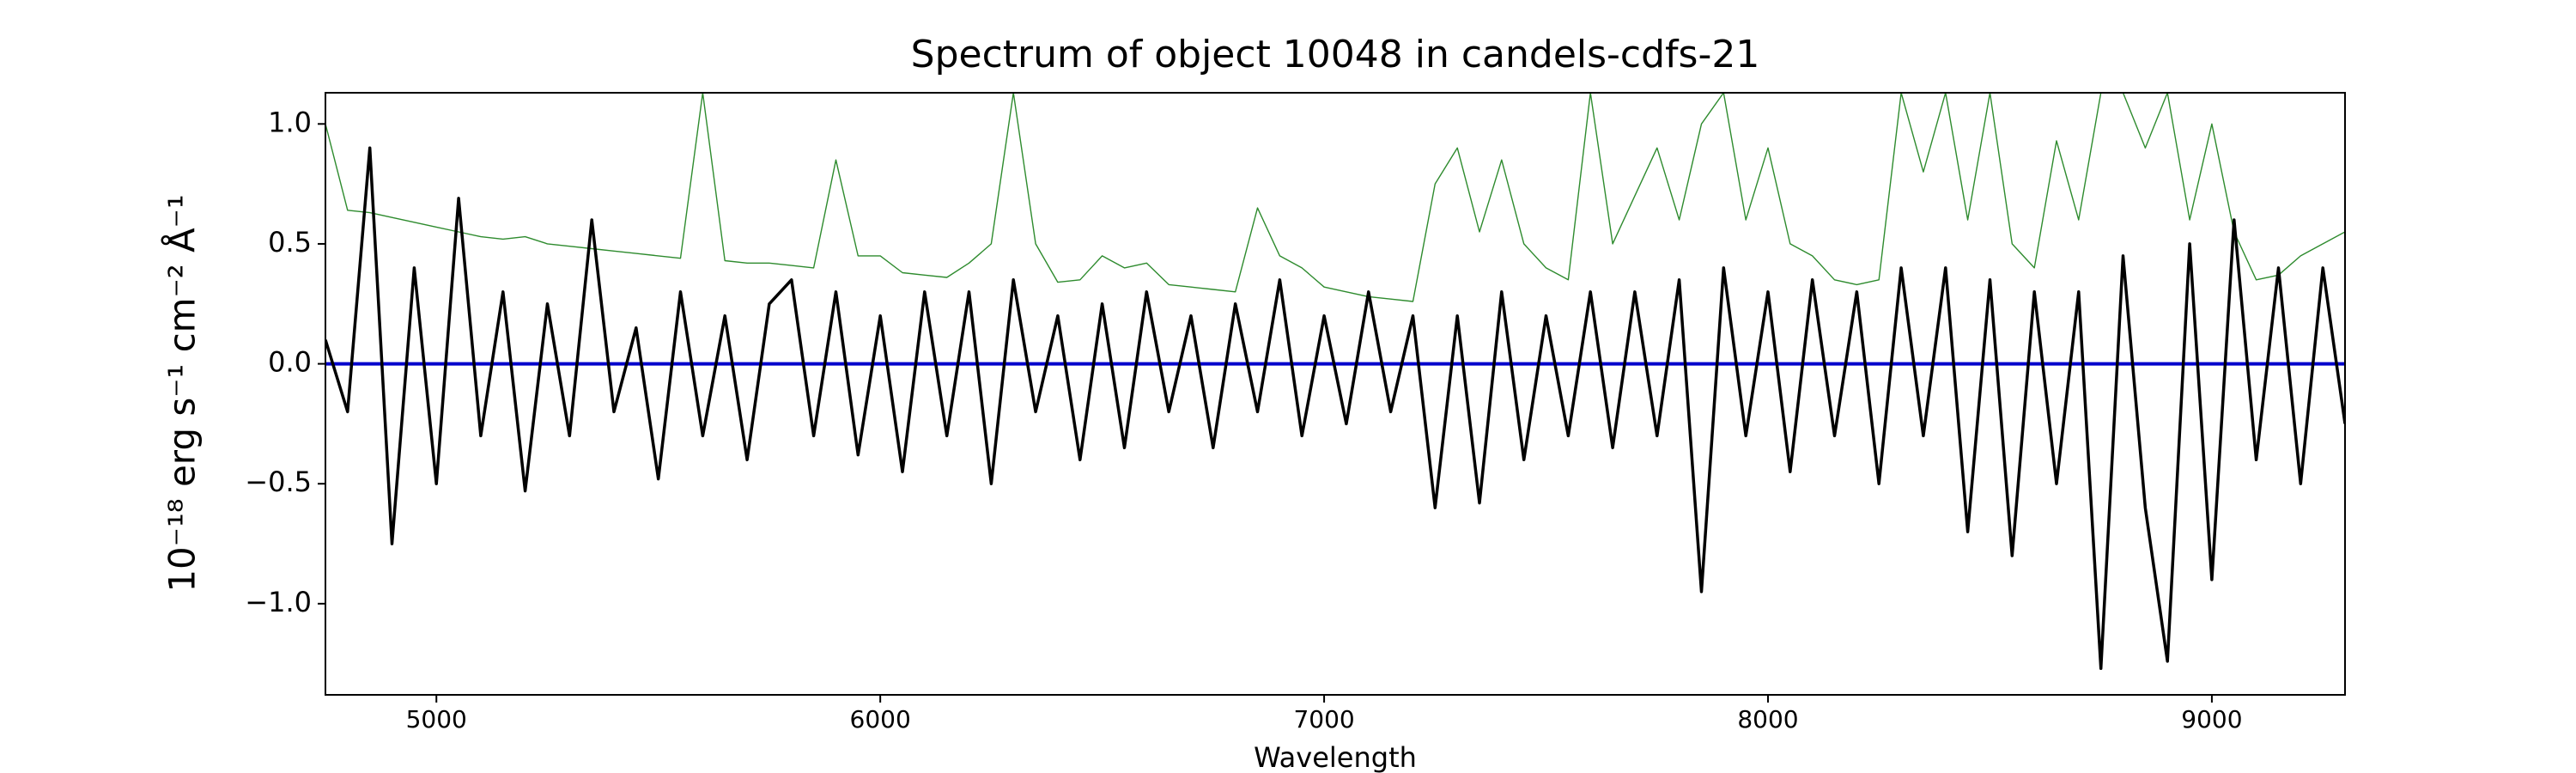 This screenshot has height=773, width=2576. I want to click on x-tick-label: 6000, so click(881, 719).